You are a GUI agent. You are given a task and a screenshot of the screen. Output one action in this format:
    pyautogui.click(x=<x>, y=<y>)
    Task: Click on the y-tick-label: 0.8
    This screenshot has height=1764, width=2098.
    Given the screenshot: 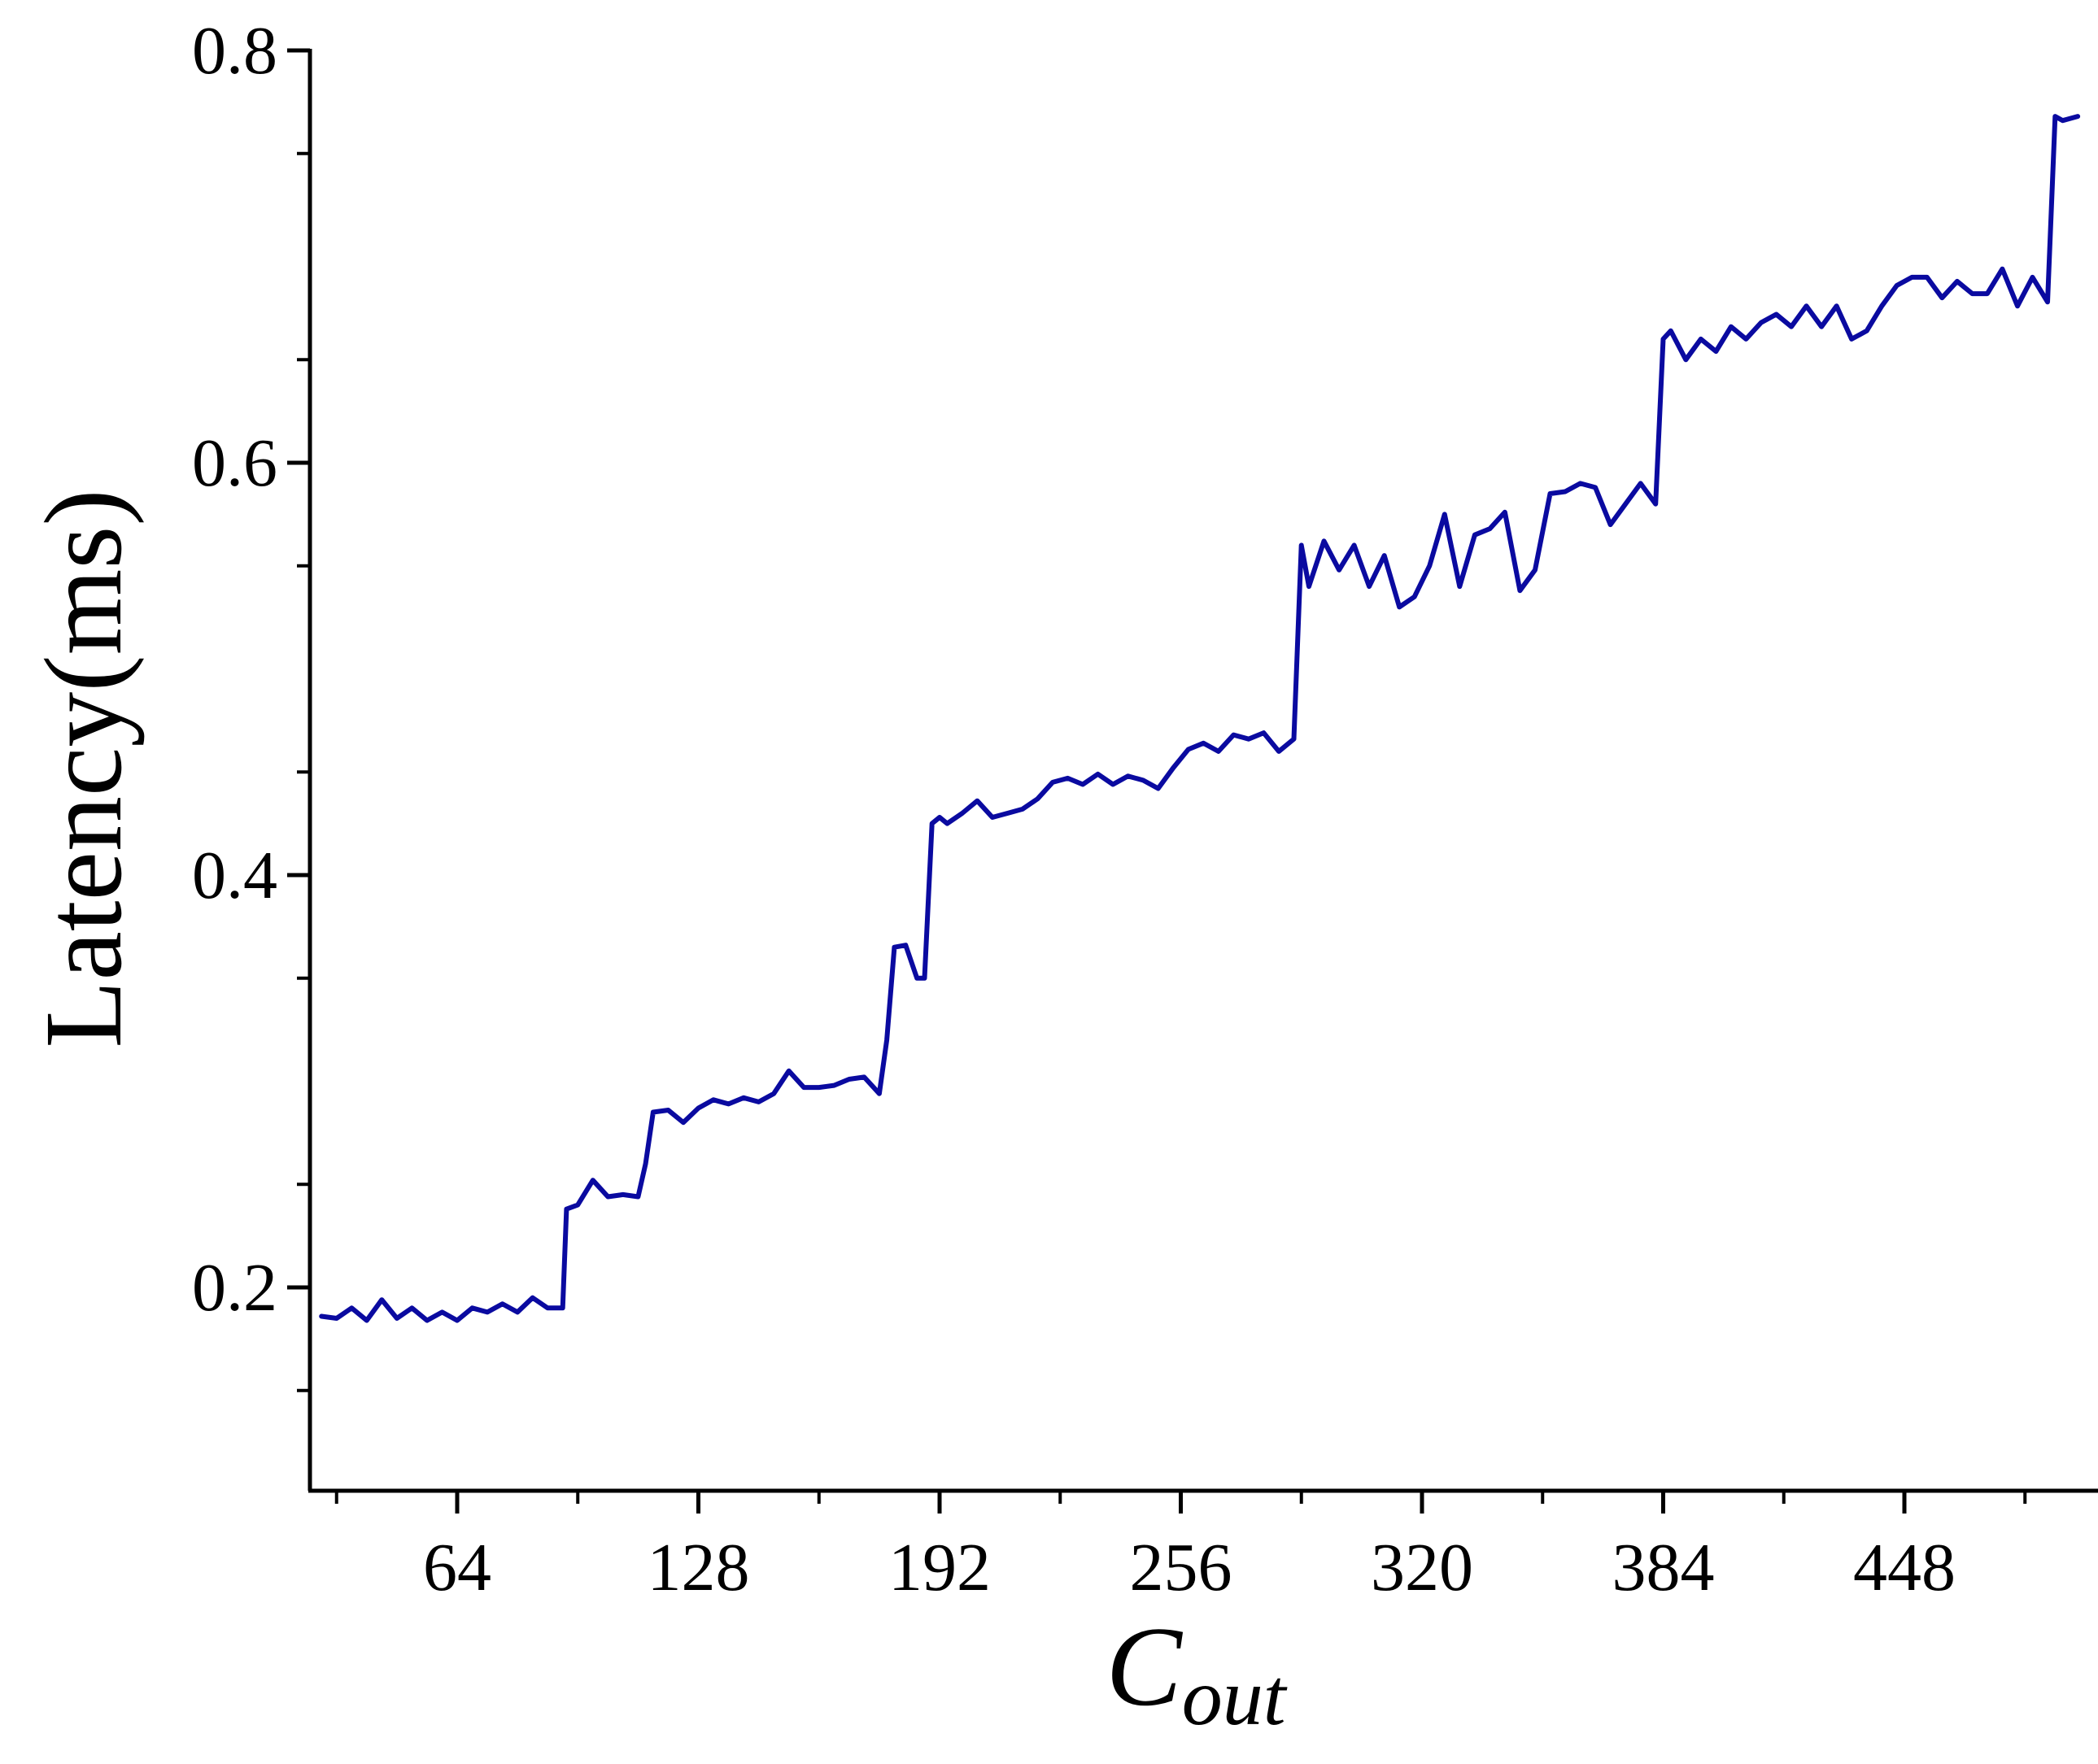 What is the action you would take?
    pyautogui.click(x=234, y=51)
    